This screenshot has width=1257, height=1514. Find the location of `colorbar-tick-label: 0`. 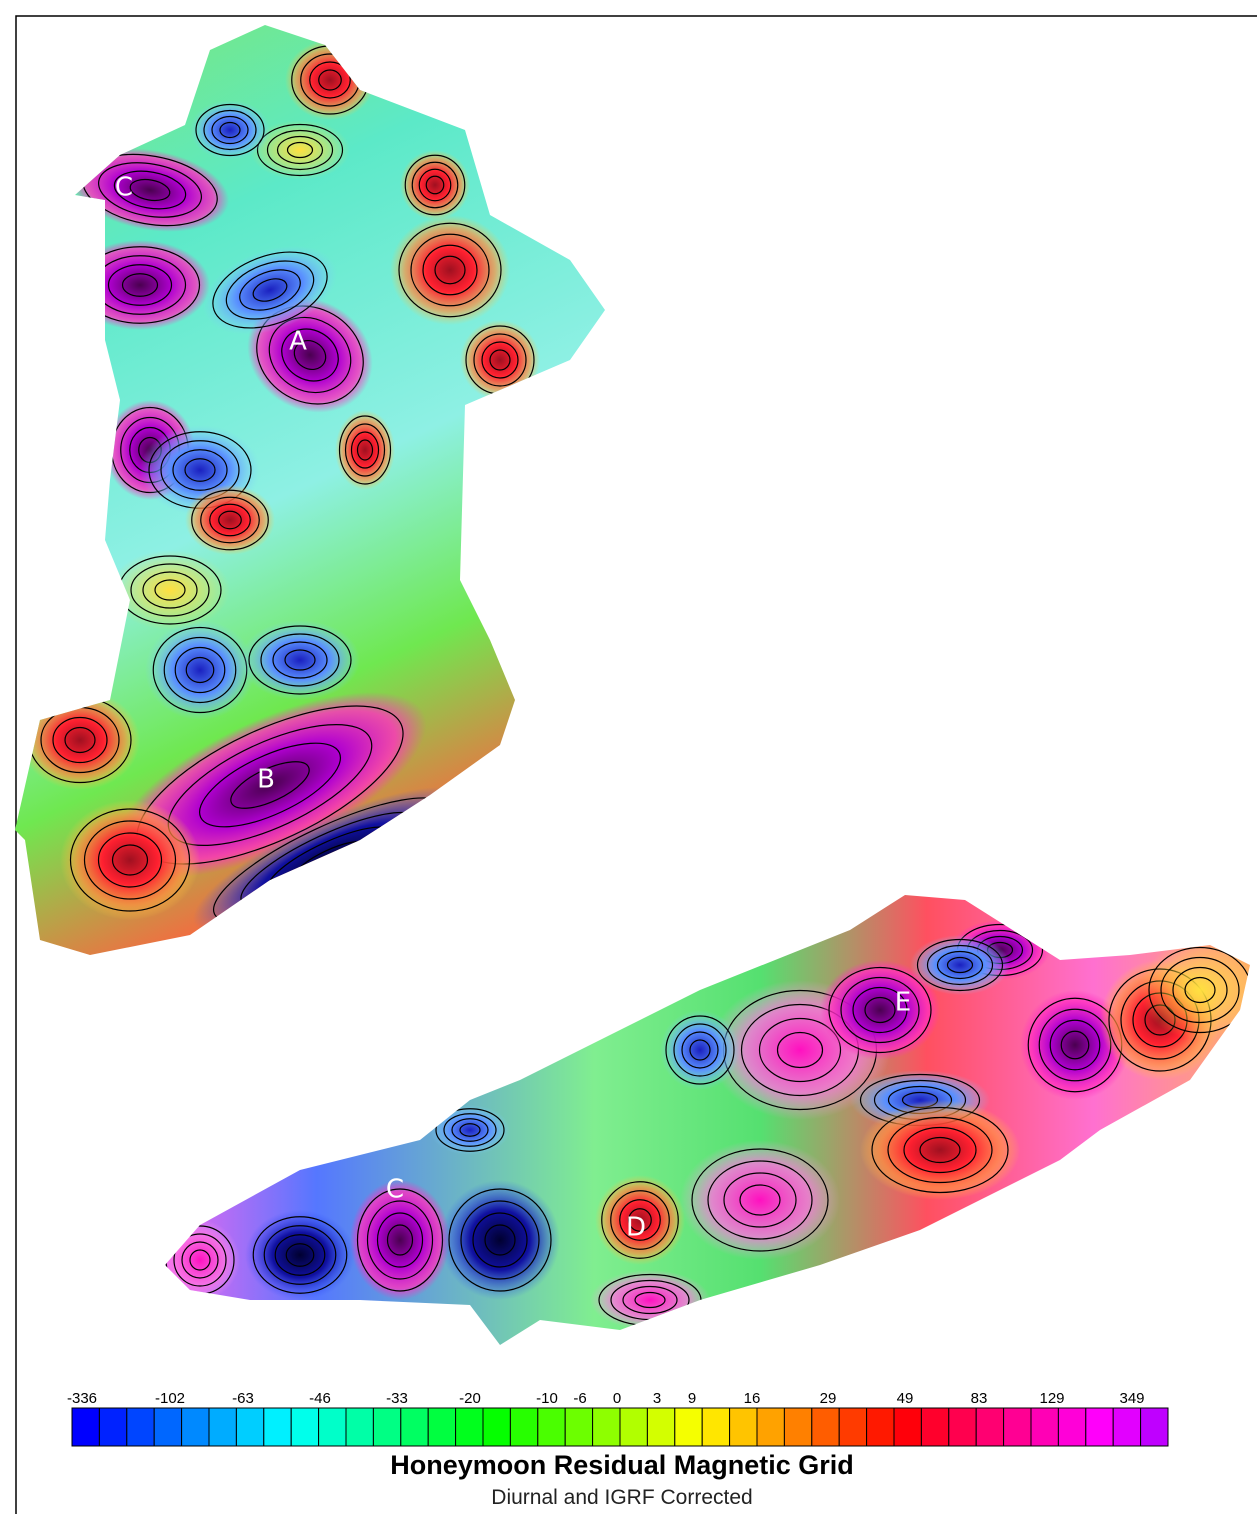

colorbar-tick-label: 0 is located at coordinates (617, 1398).